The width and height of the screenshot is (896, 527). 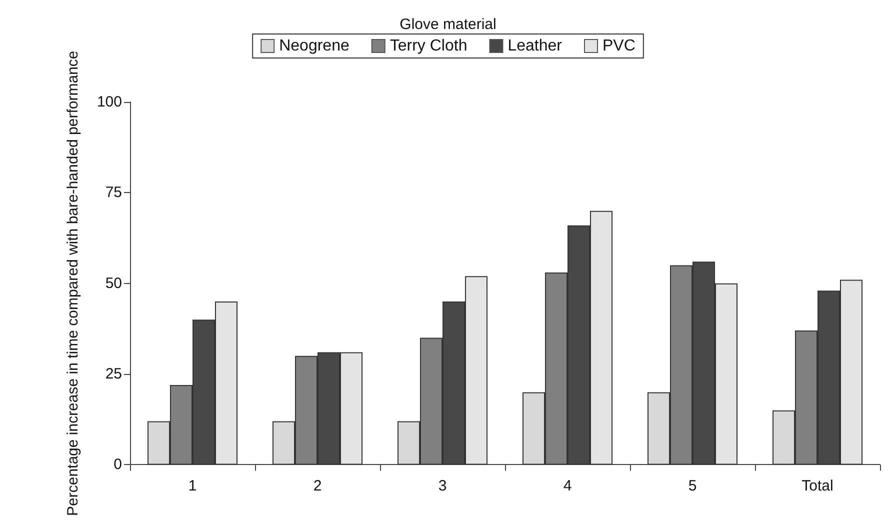 What do you see at coordinates (442, 486) in the screenshot?
I see `x-tick-label: 3` at bounding box center [442, 486].